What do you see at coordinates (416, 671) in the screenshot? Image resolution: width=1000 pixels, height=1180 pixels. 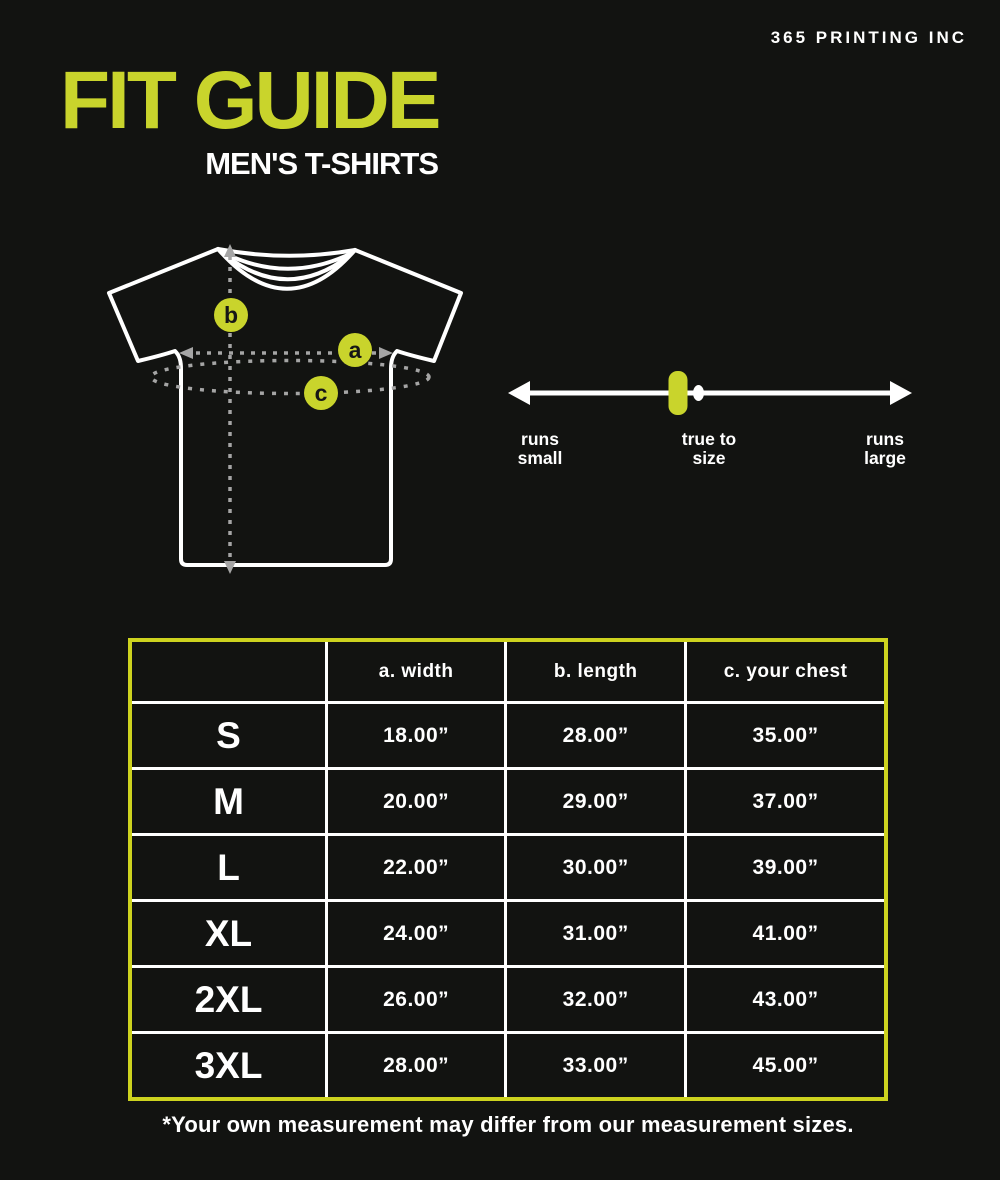 I see `header-width: a. width` at bounding box center [416, 671].